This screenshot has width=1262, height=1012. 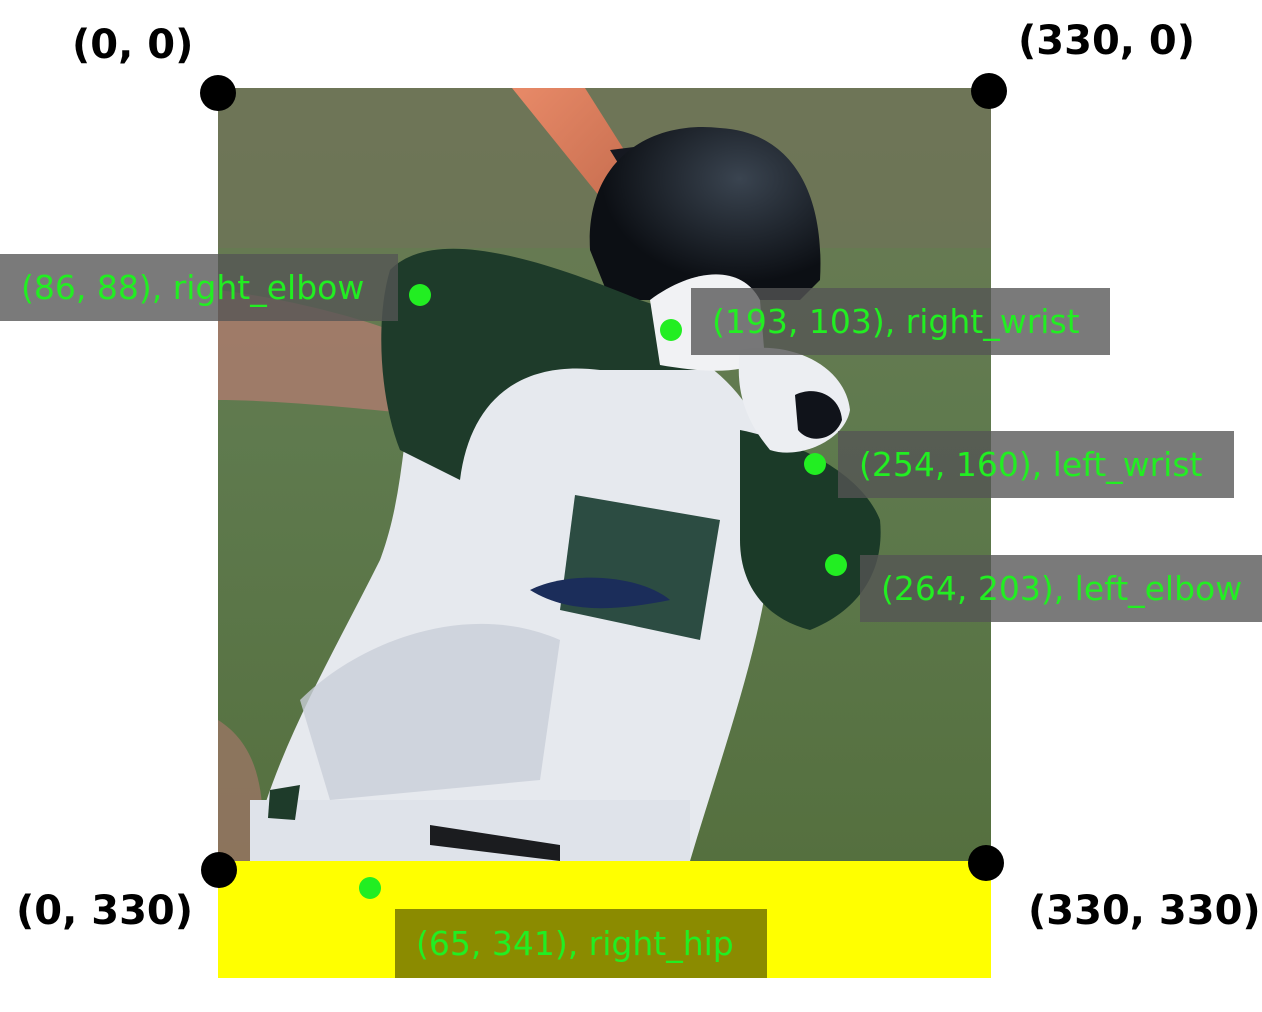 I want to click on keypoint-label-right-elbow: (86, 88), right_elbow, so click(x=199, y=287).